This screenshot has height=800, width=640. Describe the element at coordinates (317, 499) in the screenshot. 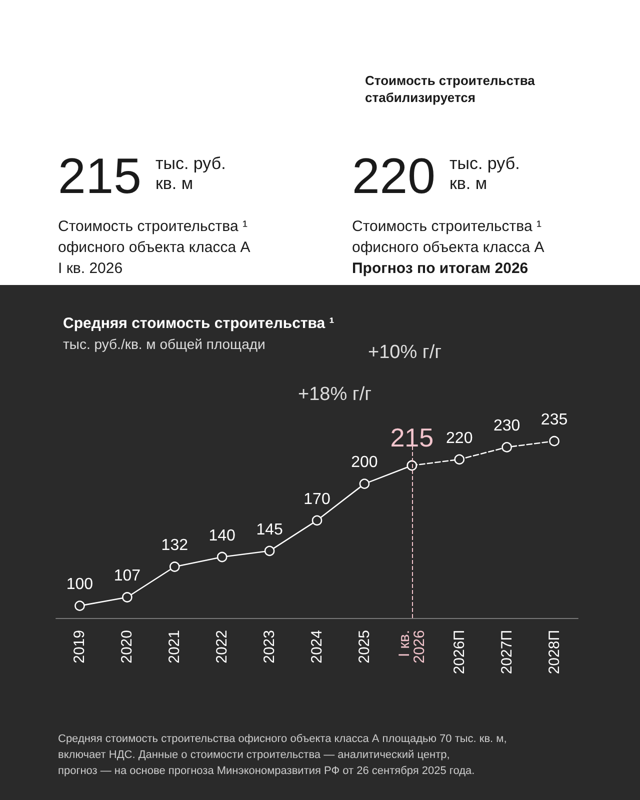

I see `data-label: 170` at that location.